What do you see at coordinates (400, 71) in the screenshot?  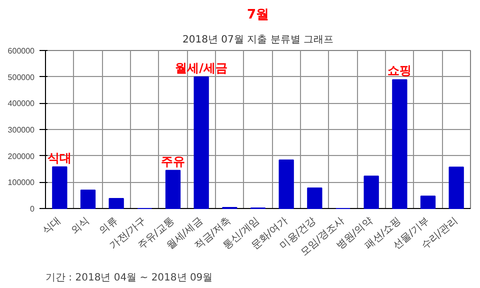 I see `annotation: 쇼핑` at bounding box center [400, 71].